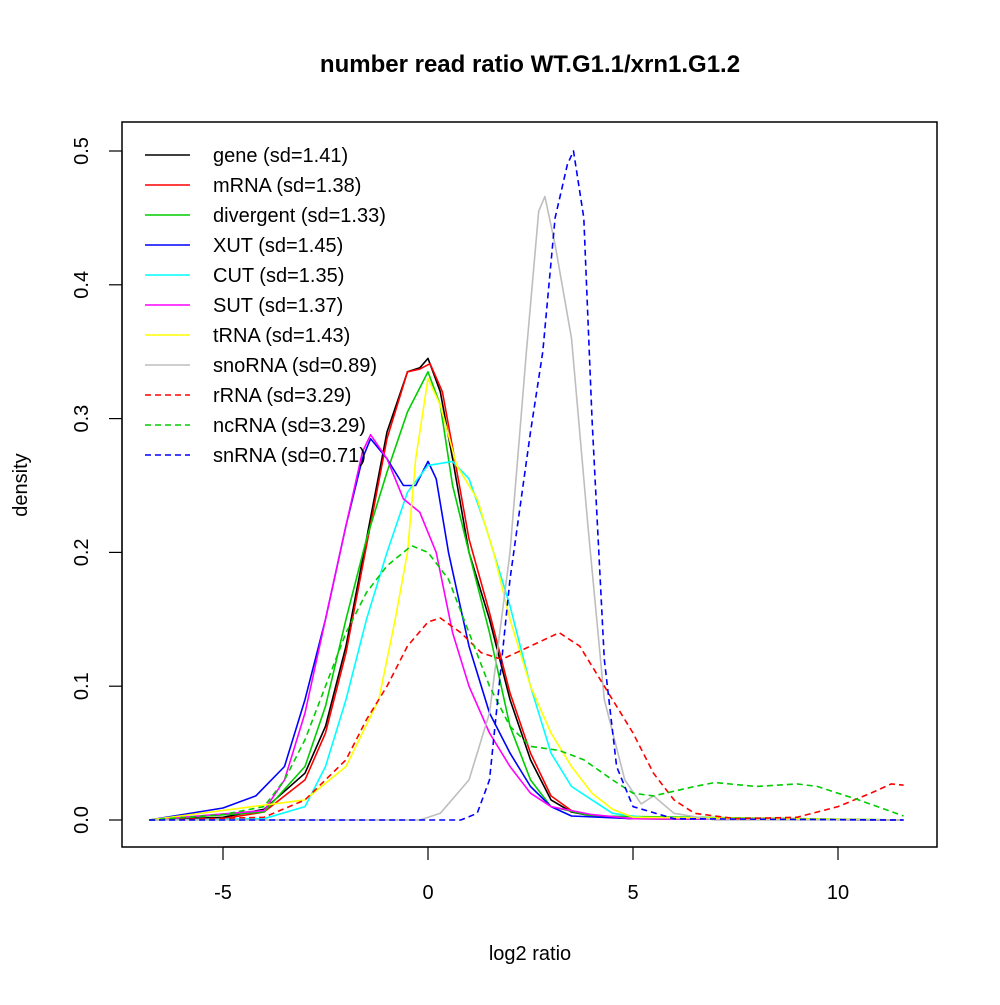  I want to click on legend-item: snRNA (sd=0.71), so click(255, 456).